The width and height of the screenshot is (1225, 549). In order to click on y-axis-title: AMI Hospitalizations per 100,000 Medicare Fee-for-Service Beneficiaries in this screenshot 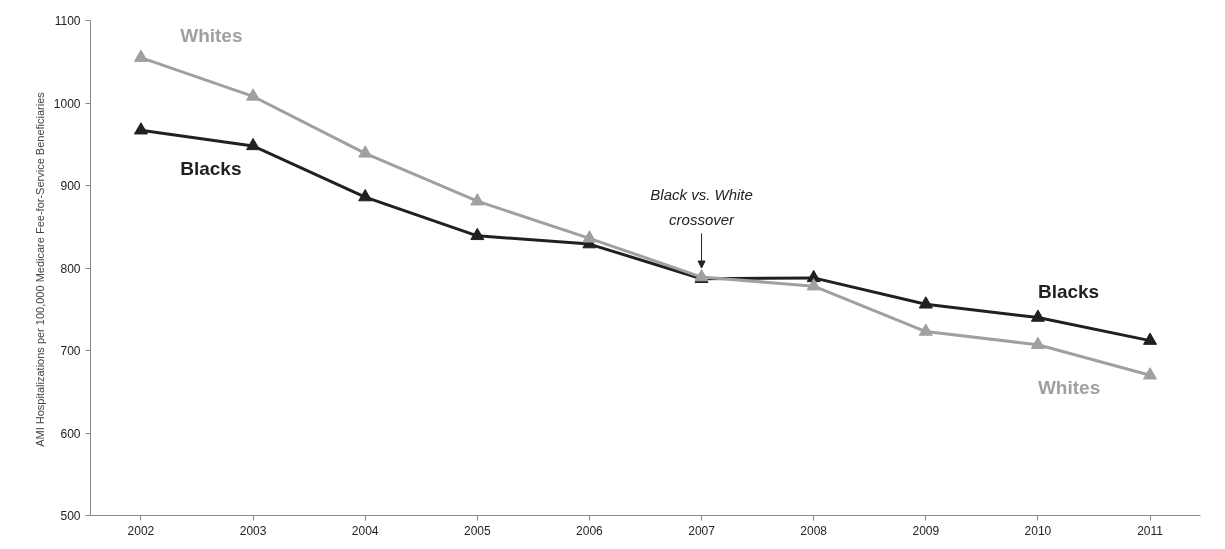, I will do `click(39, 269)`.